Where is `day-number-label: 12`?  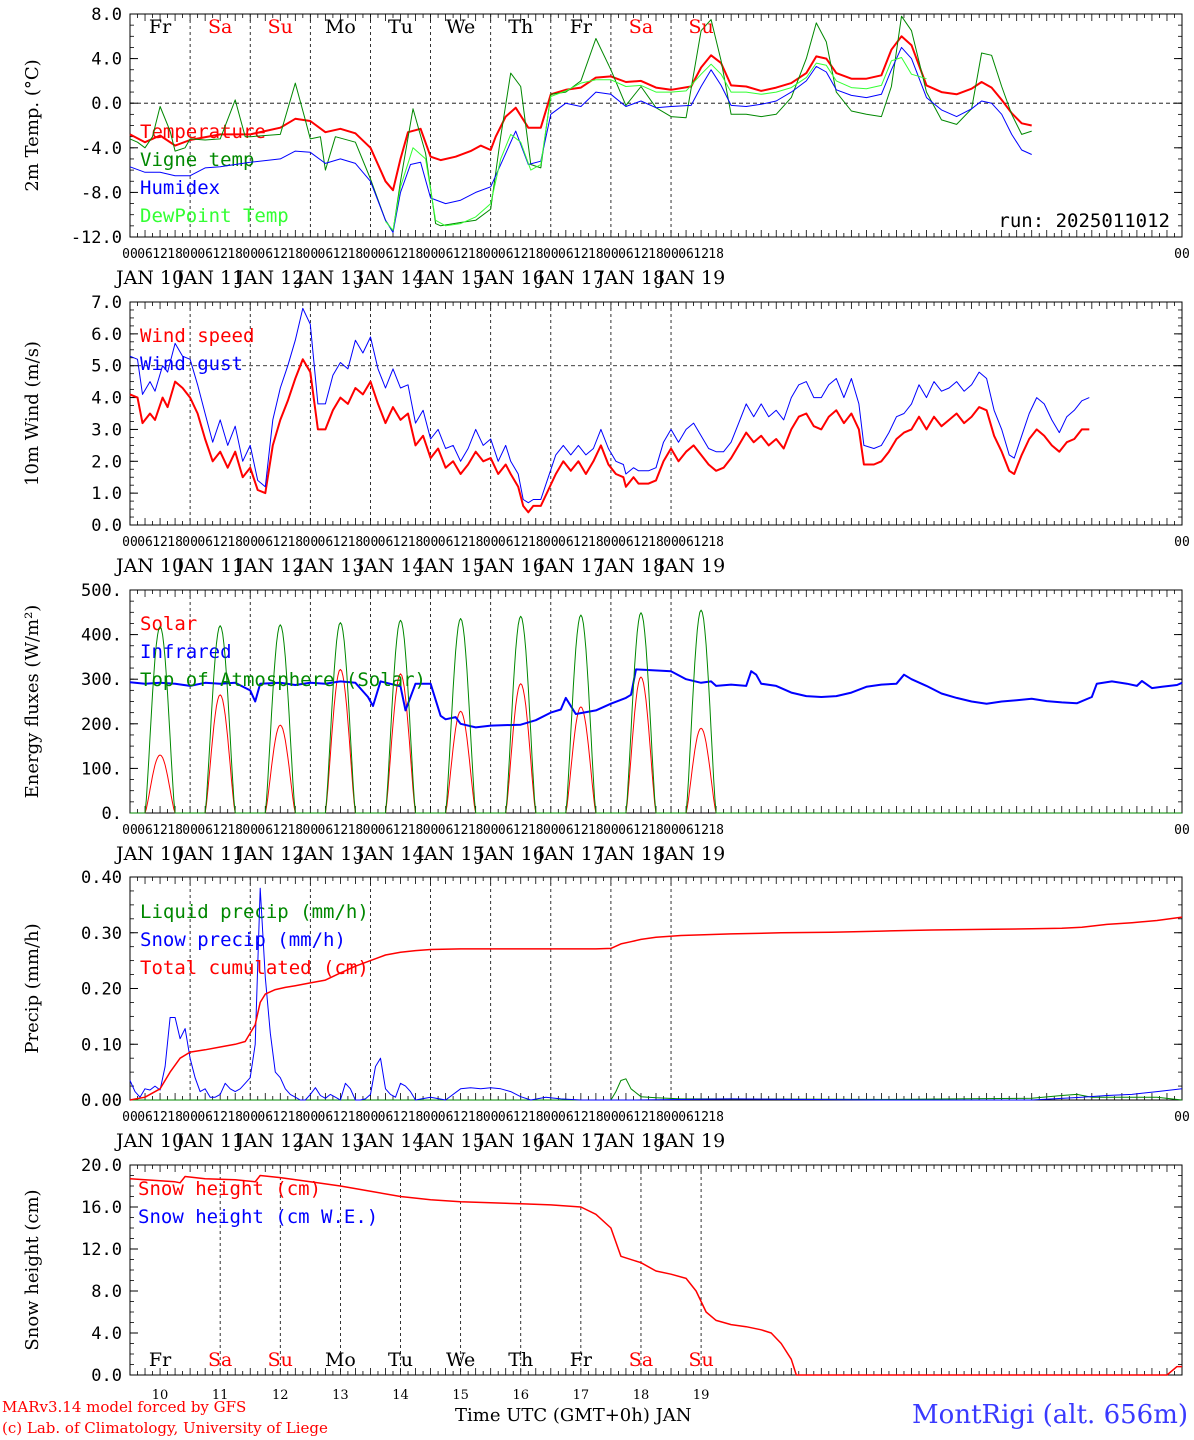 day-number-label: 12 is located at coordinates (280, 1395).